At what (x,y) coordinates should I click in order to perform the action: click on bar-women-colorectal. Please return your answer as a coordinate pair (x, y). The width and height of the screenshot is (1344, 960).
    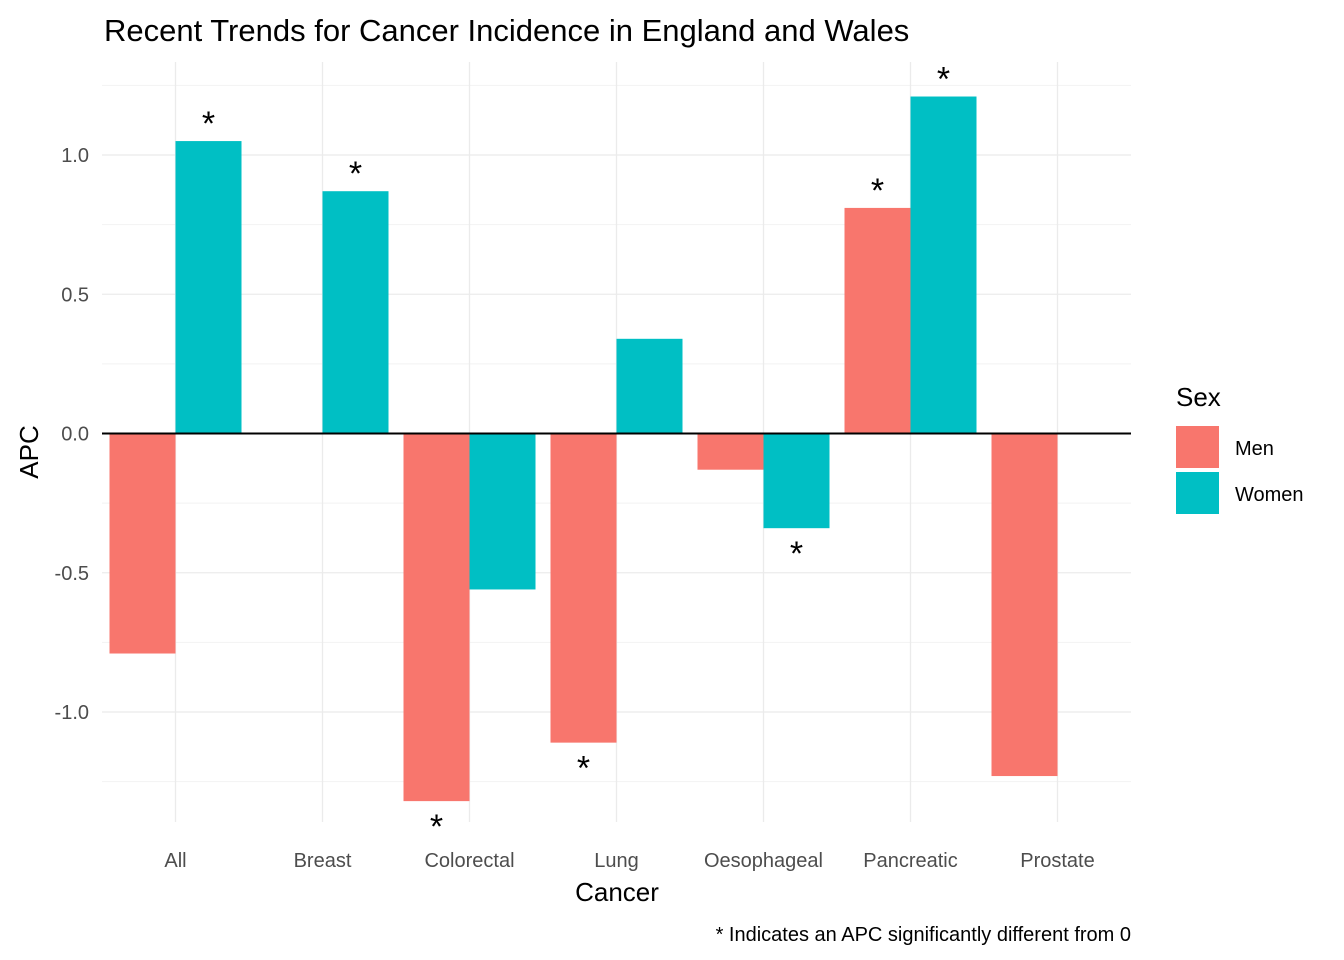
    Looking at the image, I should click on (502, 511).